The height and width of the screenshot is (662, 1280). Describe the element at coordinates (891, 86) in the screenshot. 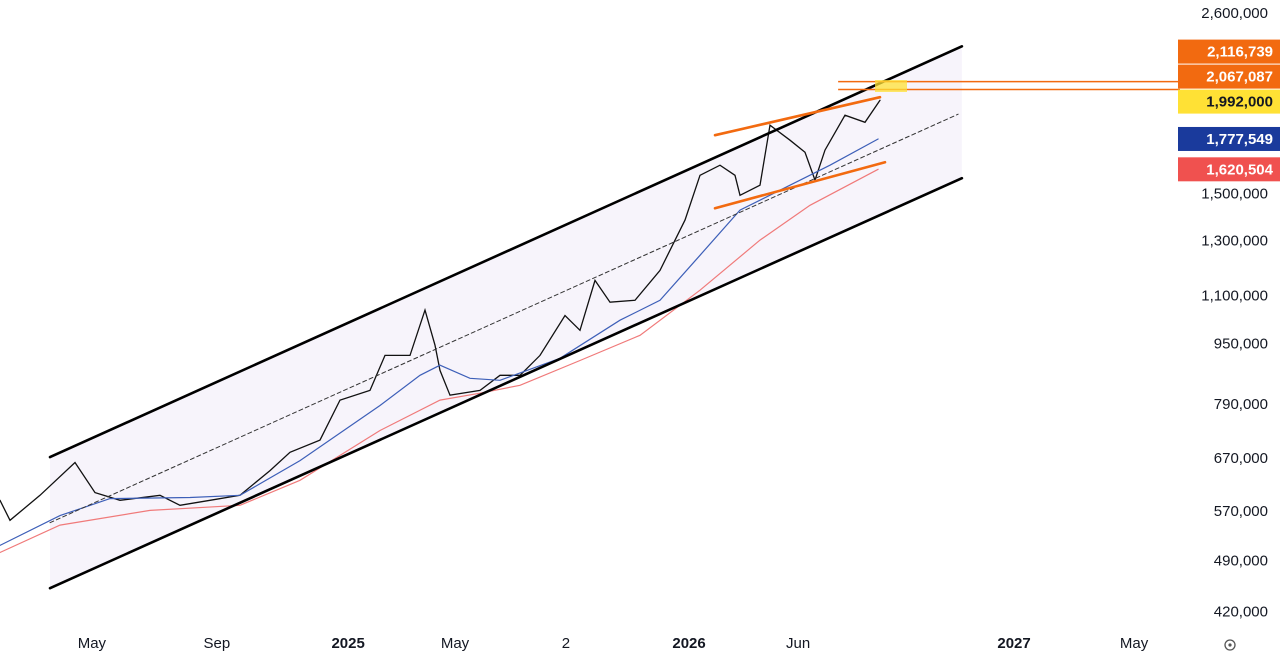

I see `highlight-box` at that location.